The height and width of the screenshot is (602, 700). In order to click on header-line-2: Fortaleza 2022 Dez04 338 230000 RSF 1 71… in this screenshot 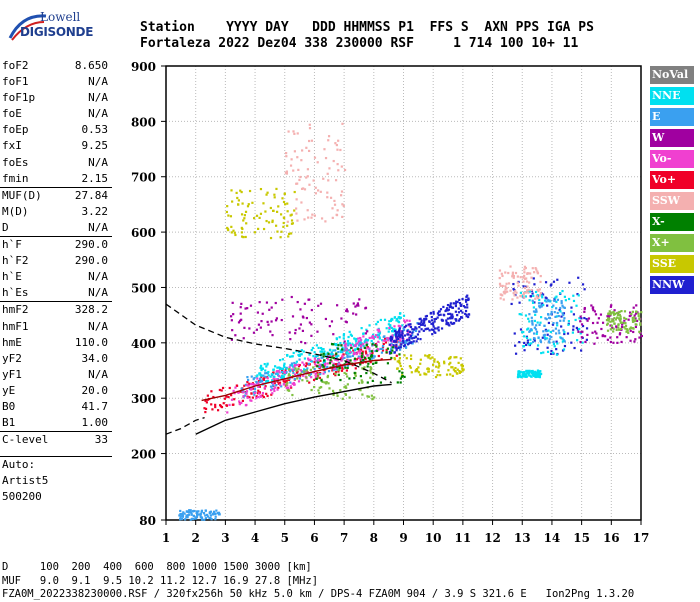, I will do `click(359, 43)`.